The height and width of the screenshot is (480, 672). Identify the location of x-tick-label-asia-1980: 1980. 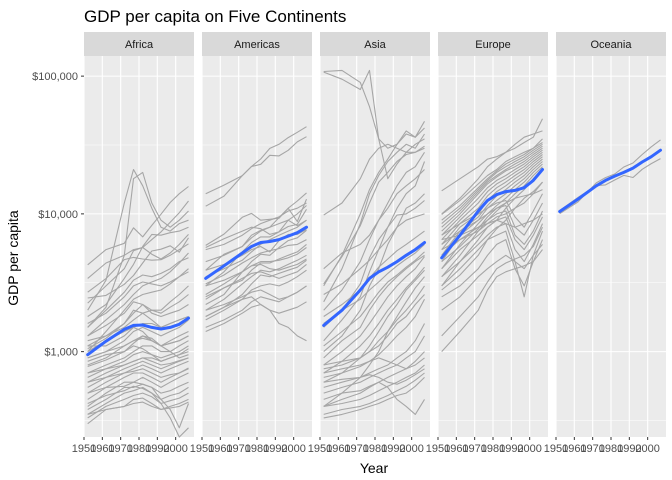
(375, 449).